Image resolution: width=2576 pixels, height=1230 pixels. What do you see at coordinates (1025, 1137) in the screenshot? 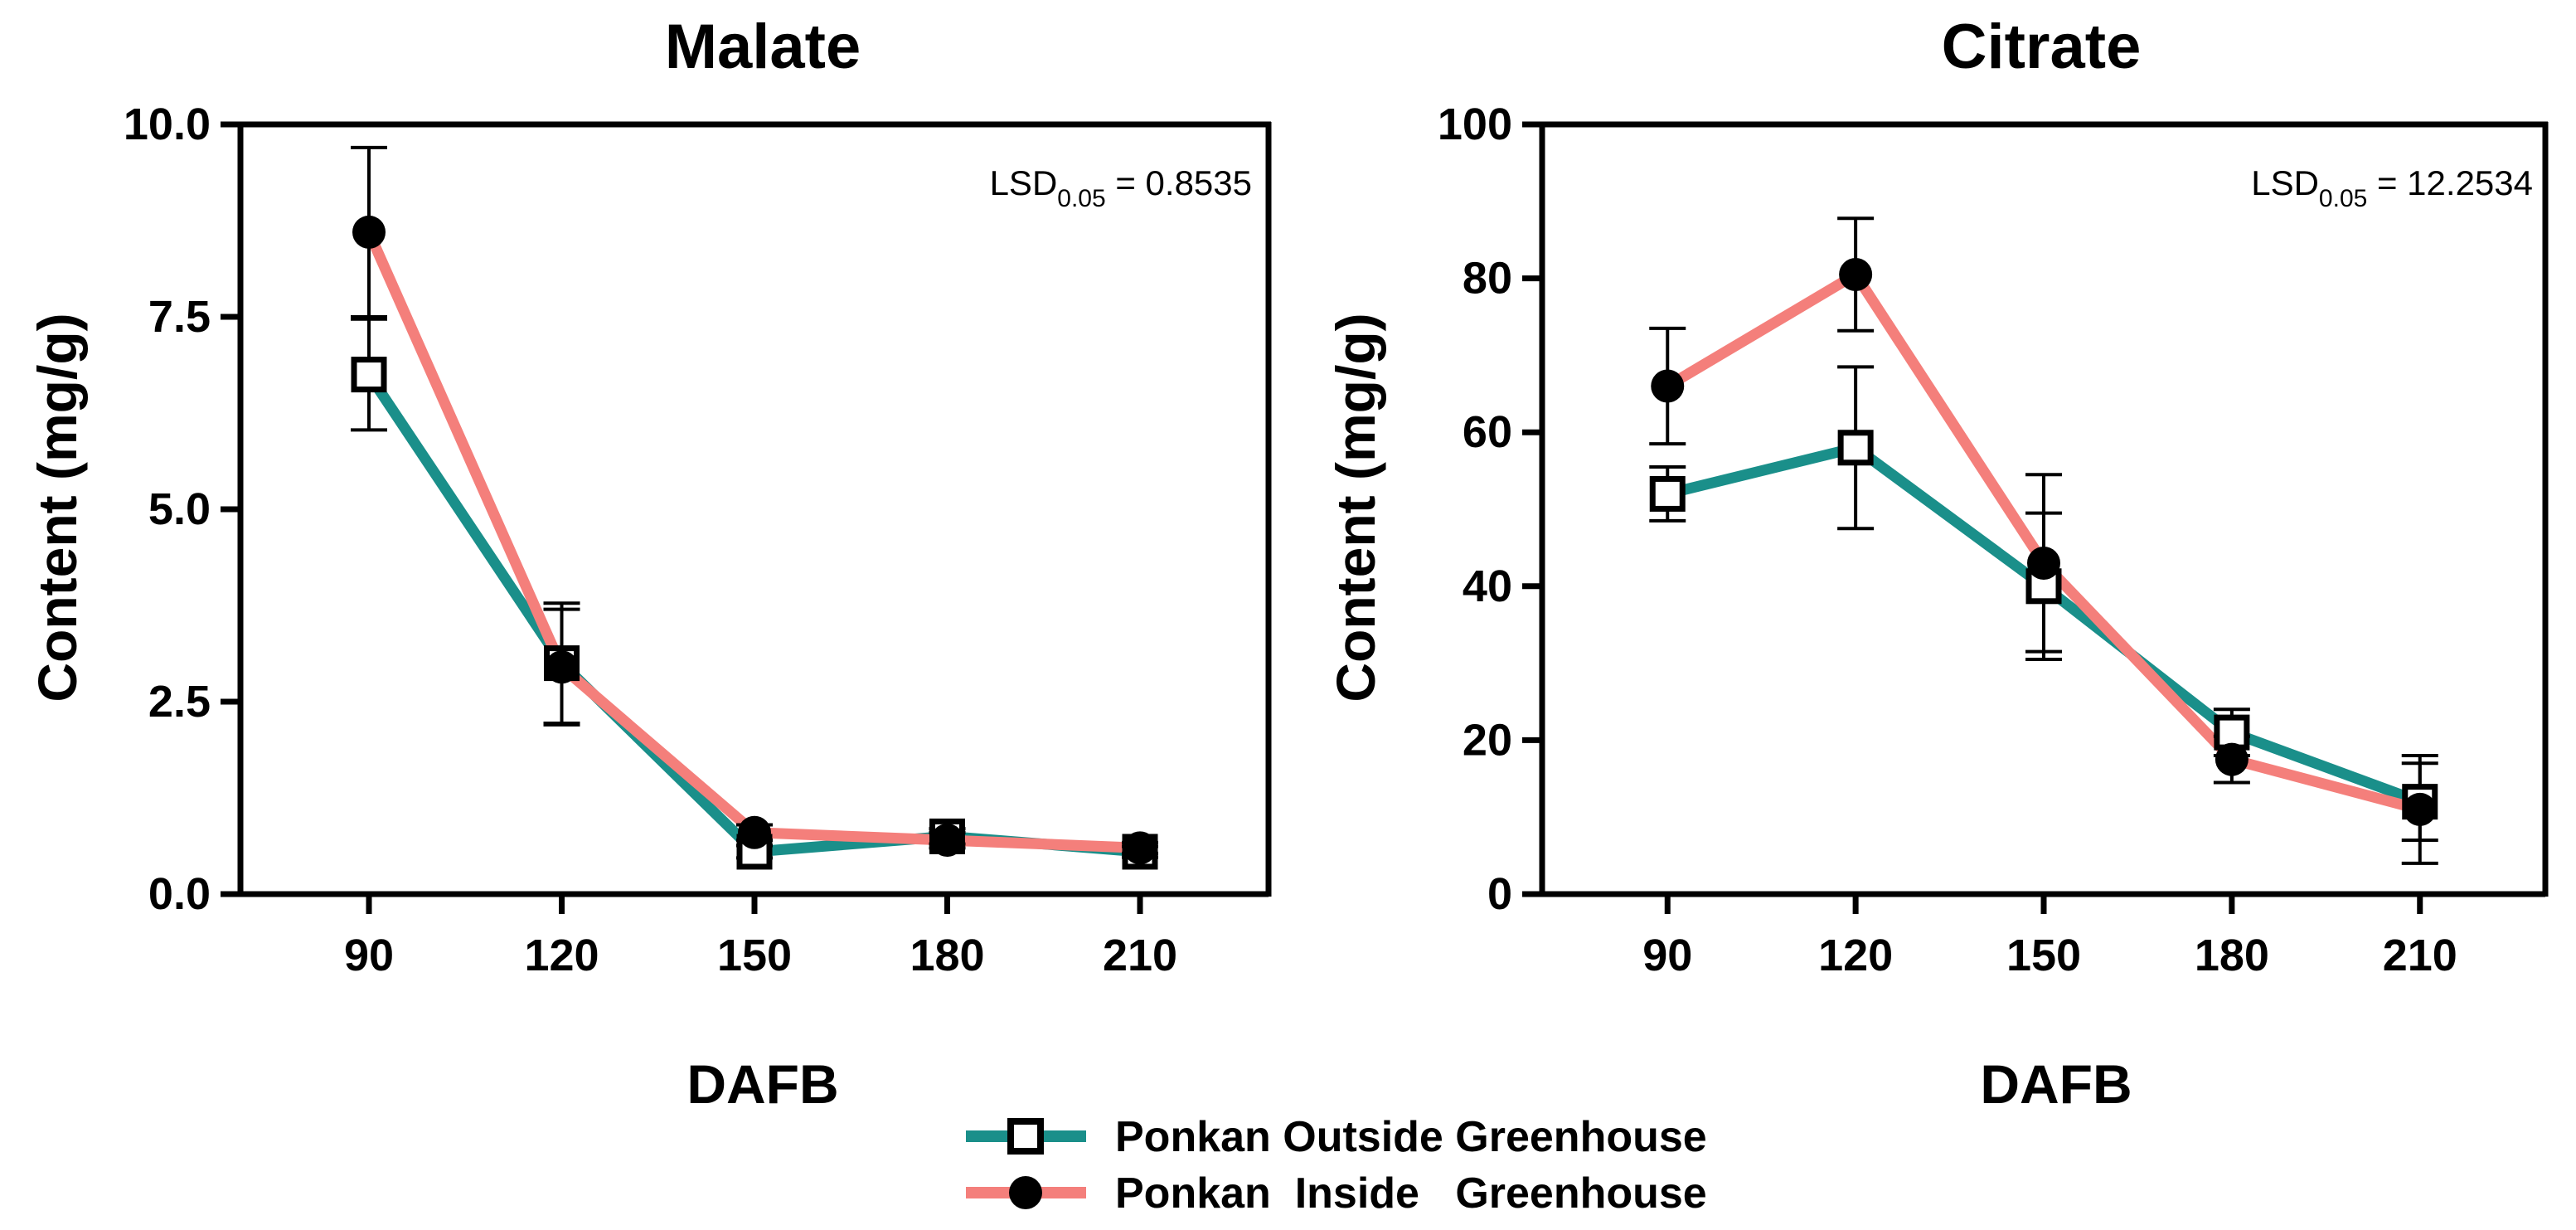
I see `legend-open-square-icon` at bounding box center [1025, 1137].